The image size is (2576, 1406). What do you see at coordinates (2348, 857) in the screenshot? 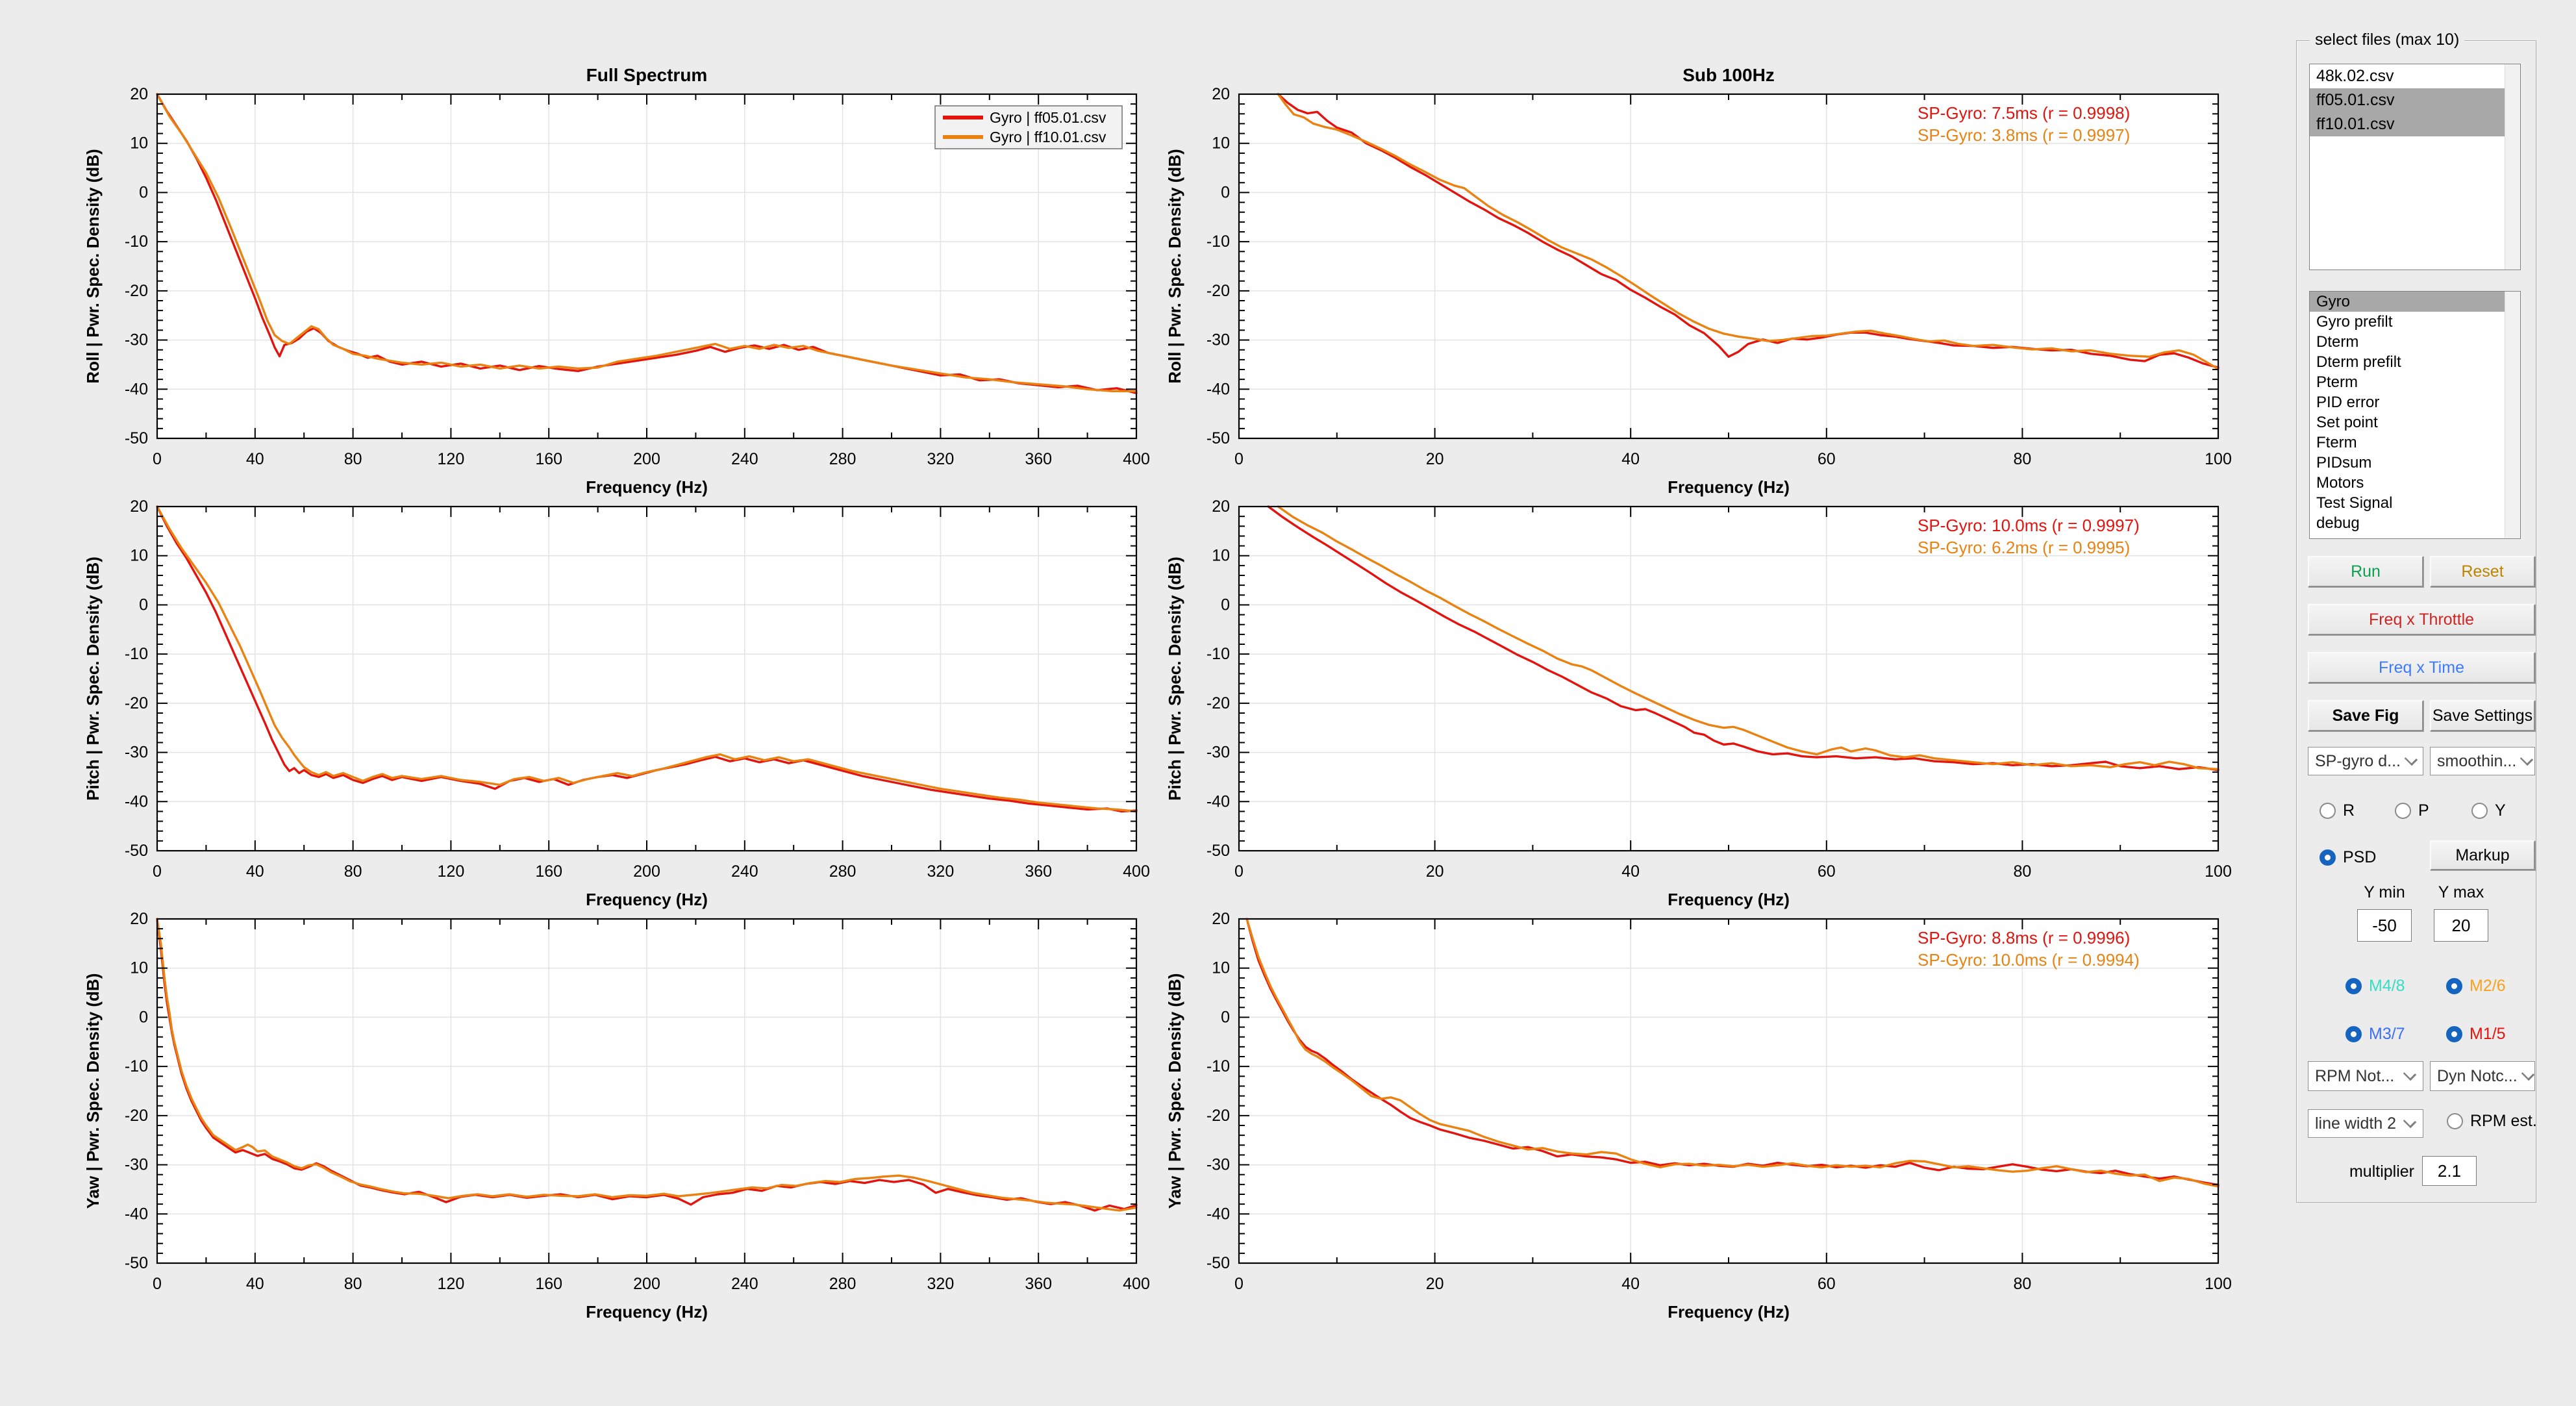
I see `psd-radio: PSD` at bounding box center [2348, 857].